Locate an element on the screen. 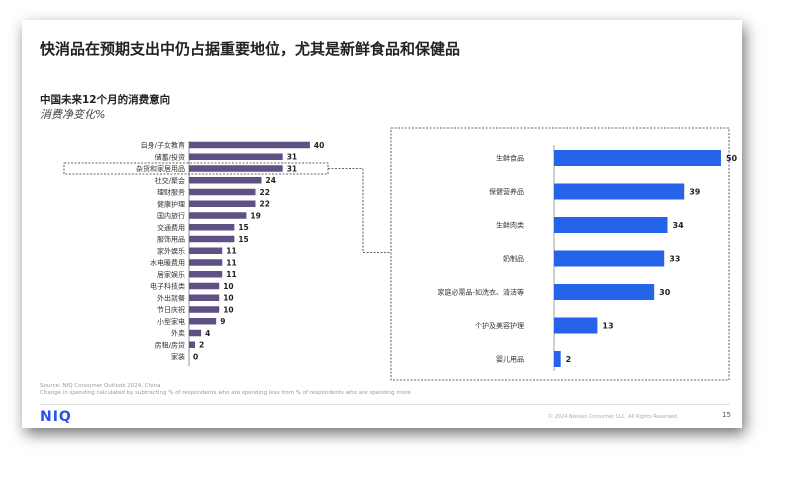  right-category-label: 个护及美容护理 is located at coordinates (499, 325).